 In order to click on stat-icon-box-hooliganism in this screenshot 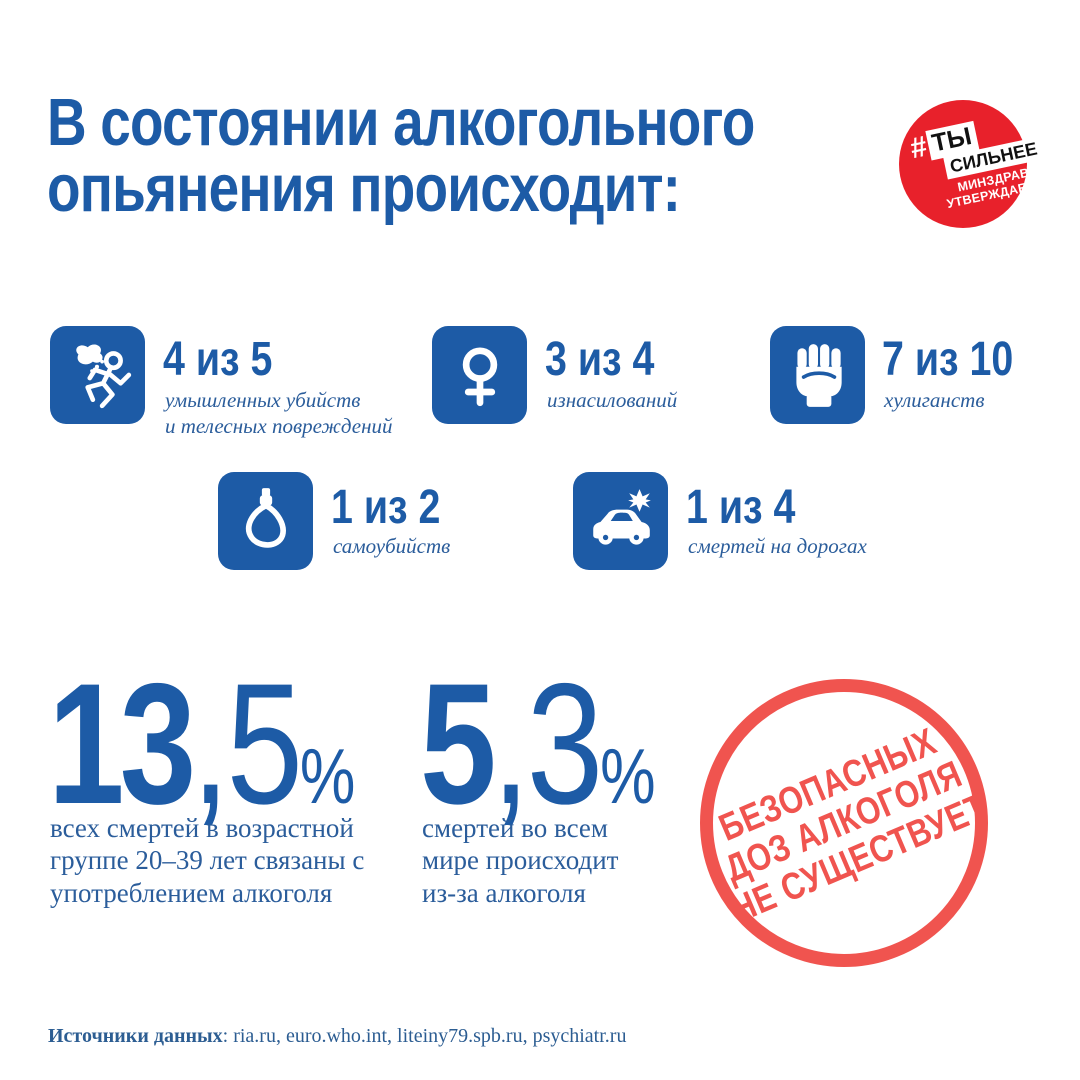, I will do `click(817, 375)`.